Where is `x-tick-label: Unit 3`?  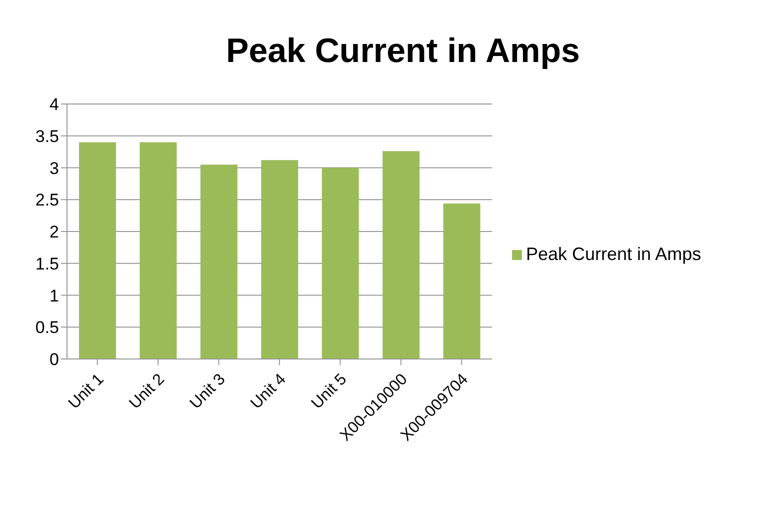 x-tick-label: Unit 3 is located at coordinates (208, 391).